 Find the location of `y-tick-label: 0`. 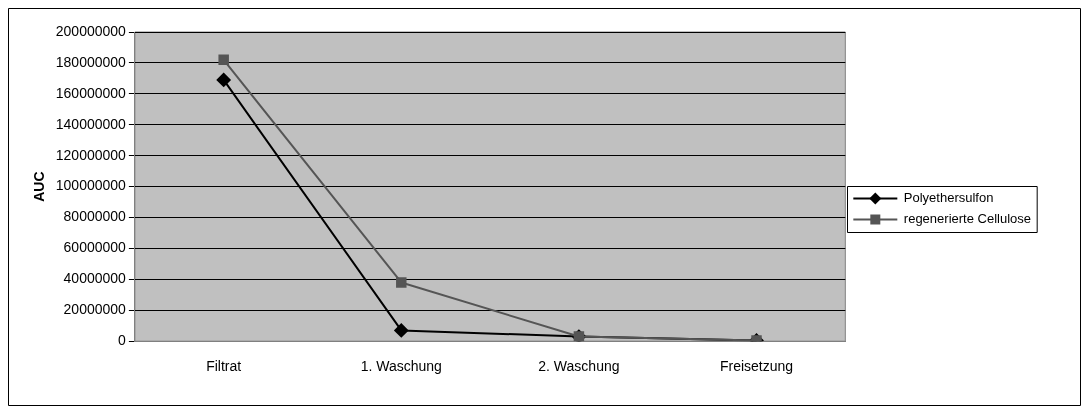

y-tick-label: 0 is located at coordinates (122, 340).